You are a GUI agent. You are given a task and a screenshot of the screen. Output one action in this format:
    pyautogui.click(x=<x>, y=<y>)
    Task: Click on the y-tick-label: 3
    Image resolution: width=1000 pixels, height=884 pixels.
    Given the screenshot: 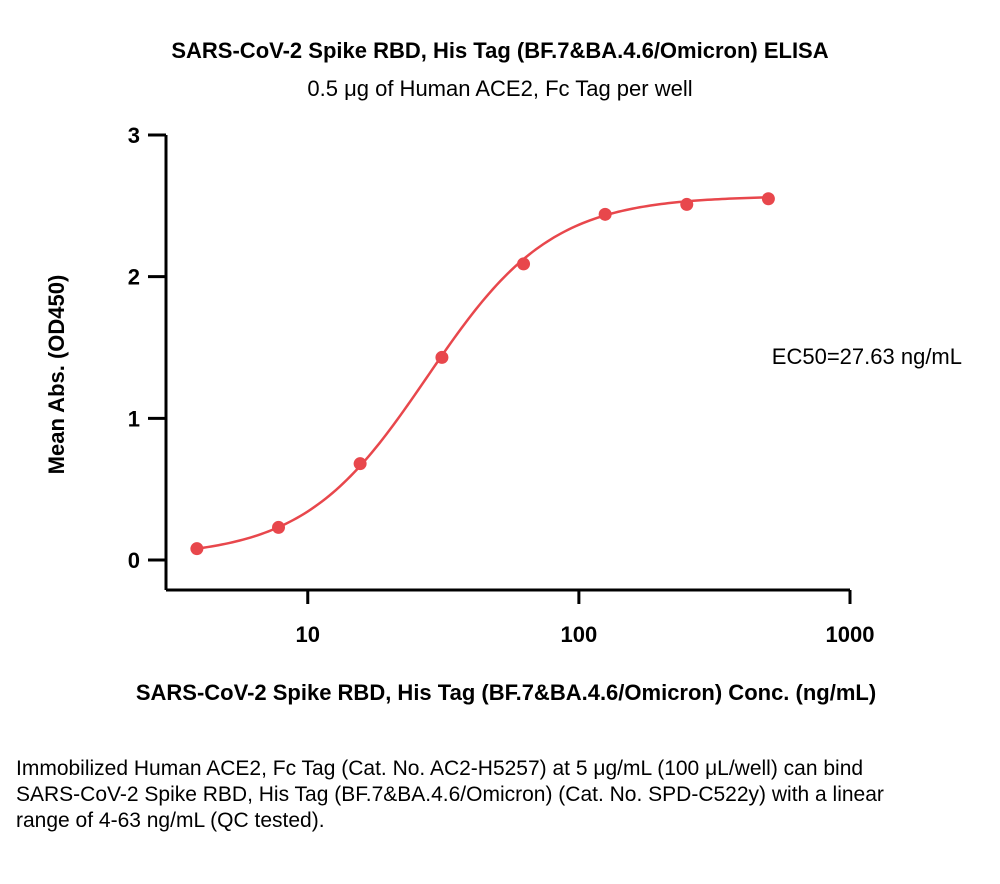 What is the action you would take?
    pyautogui.click(x=134, y=135)
    